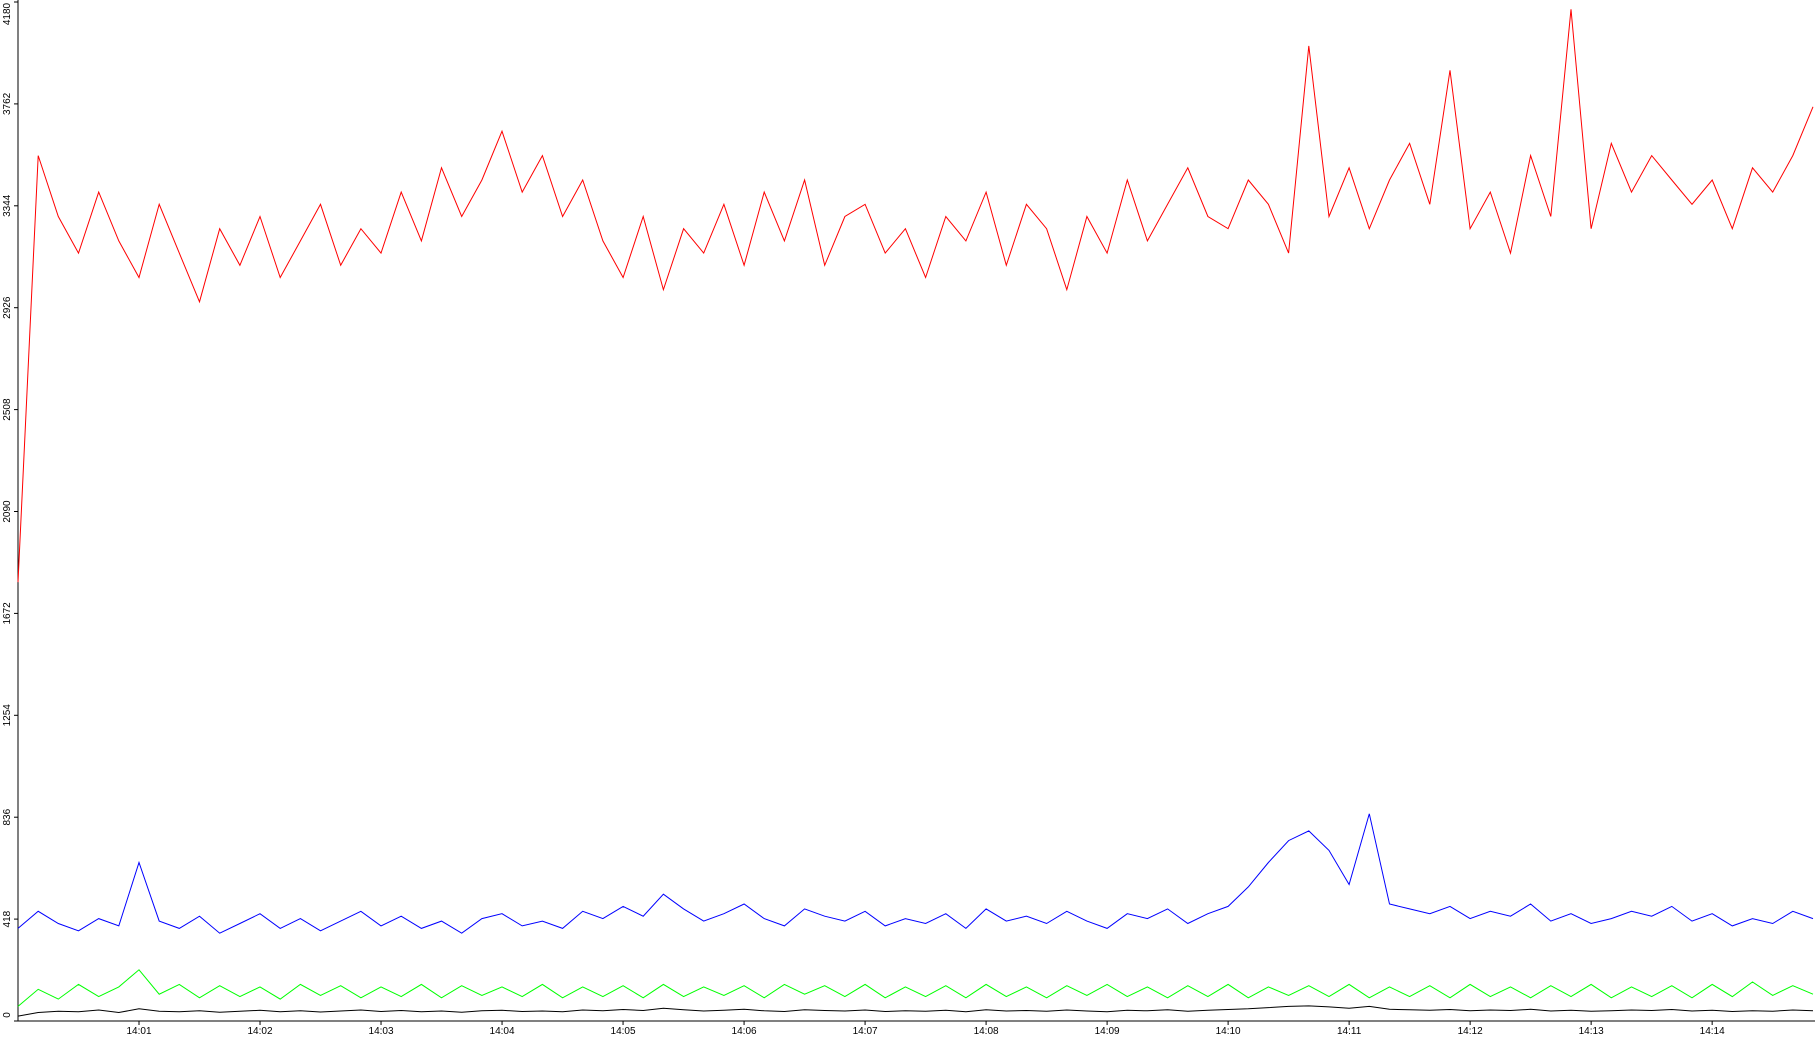 This screenshot has height=1044, width=1815. Describe the element at coordinates (260, 1031) in the screenshot. I see `x-tick-label: 14:02` at that location.